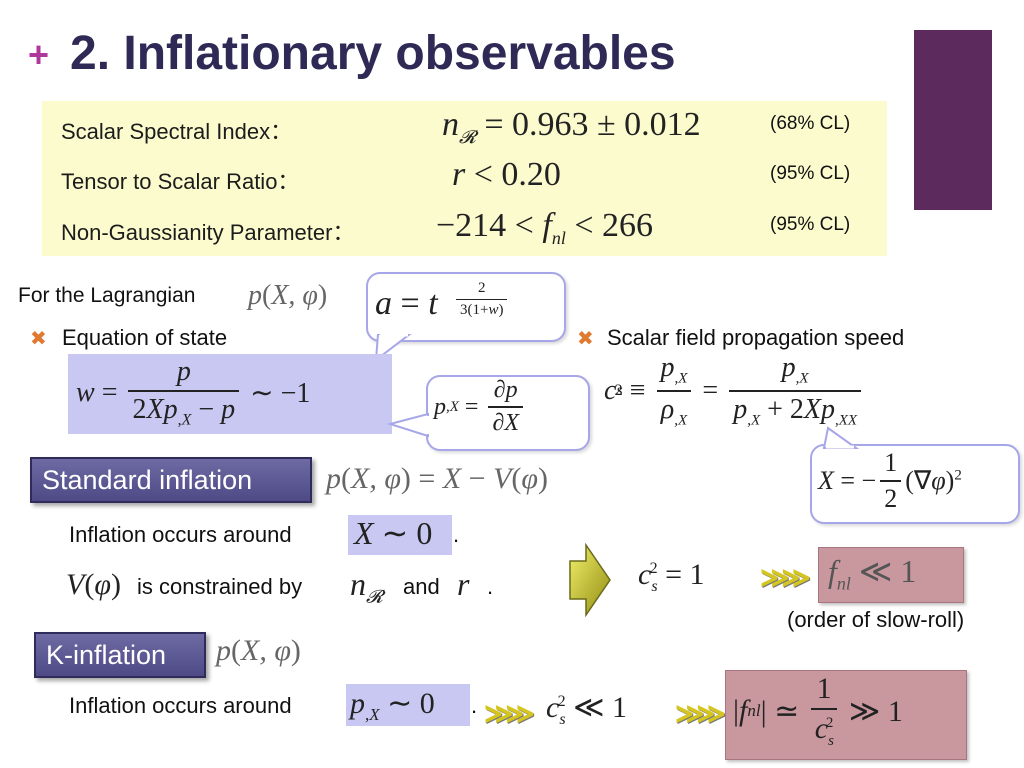 This screenshot has height=768, width=1024. Describe the element at coordinates (107, 295) in the screenshot. I see `lagrangian-intro: For the Lagrangian` at that location.